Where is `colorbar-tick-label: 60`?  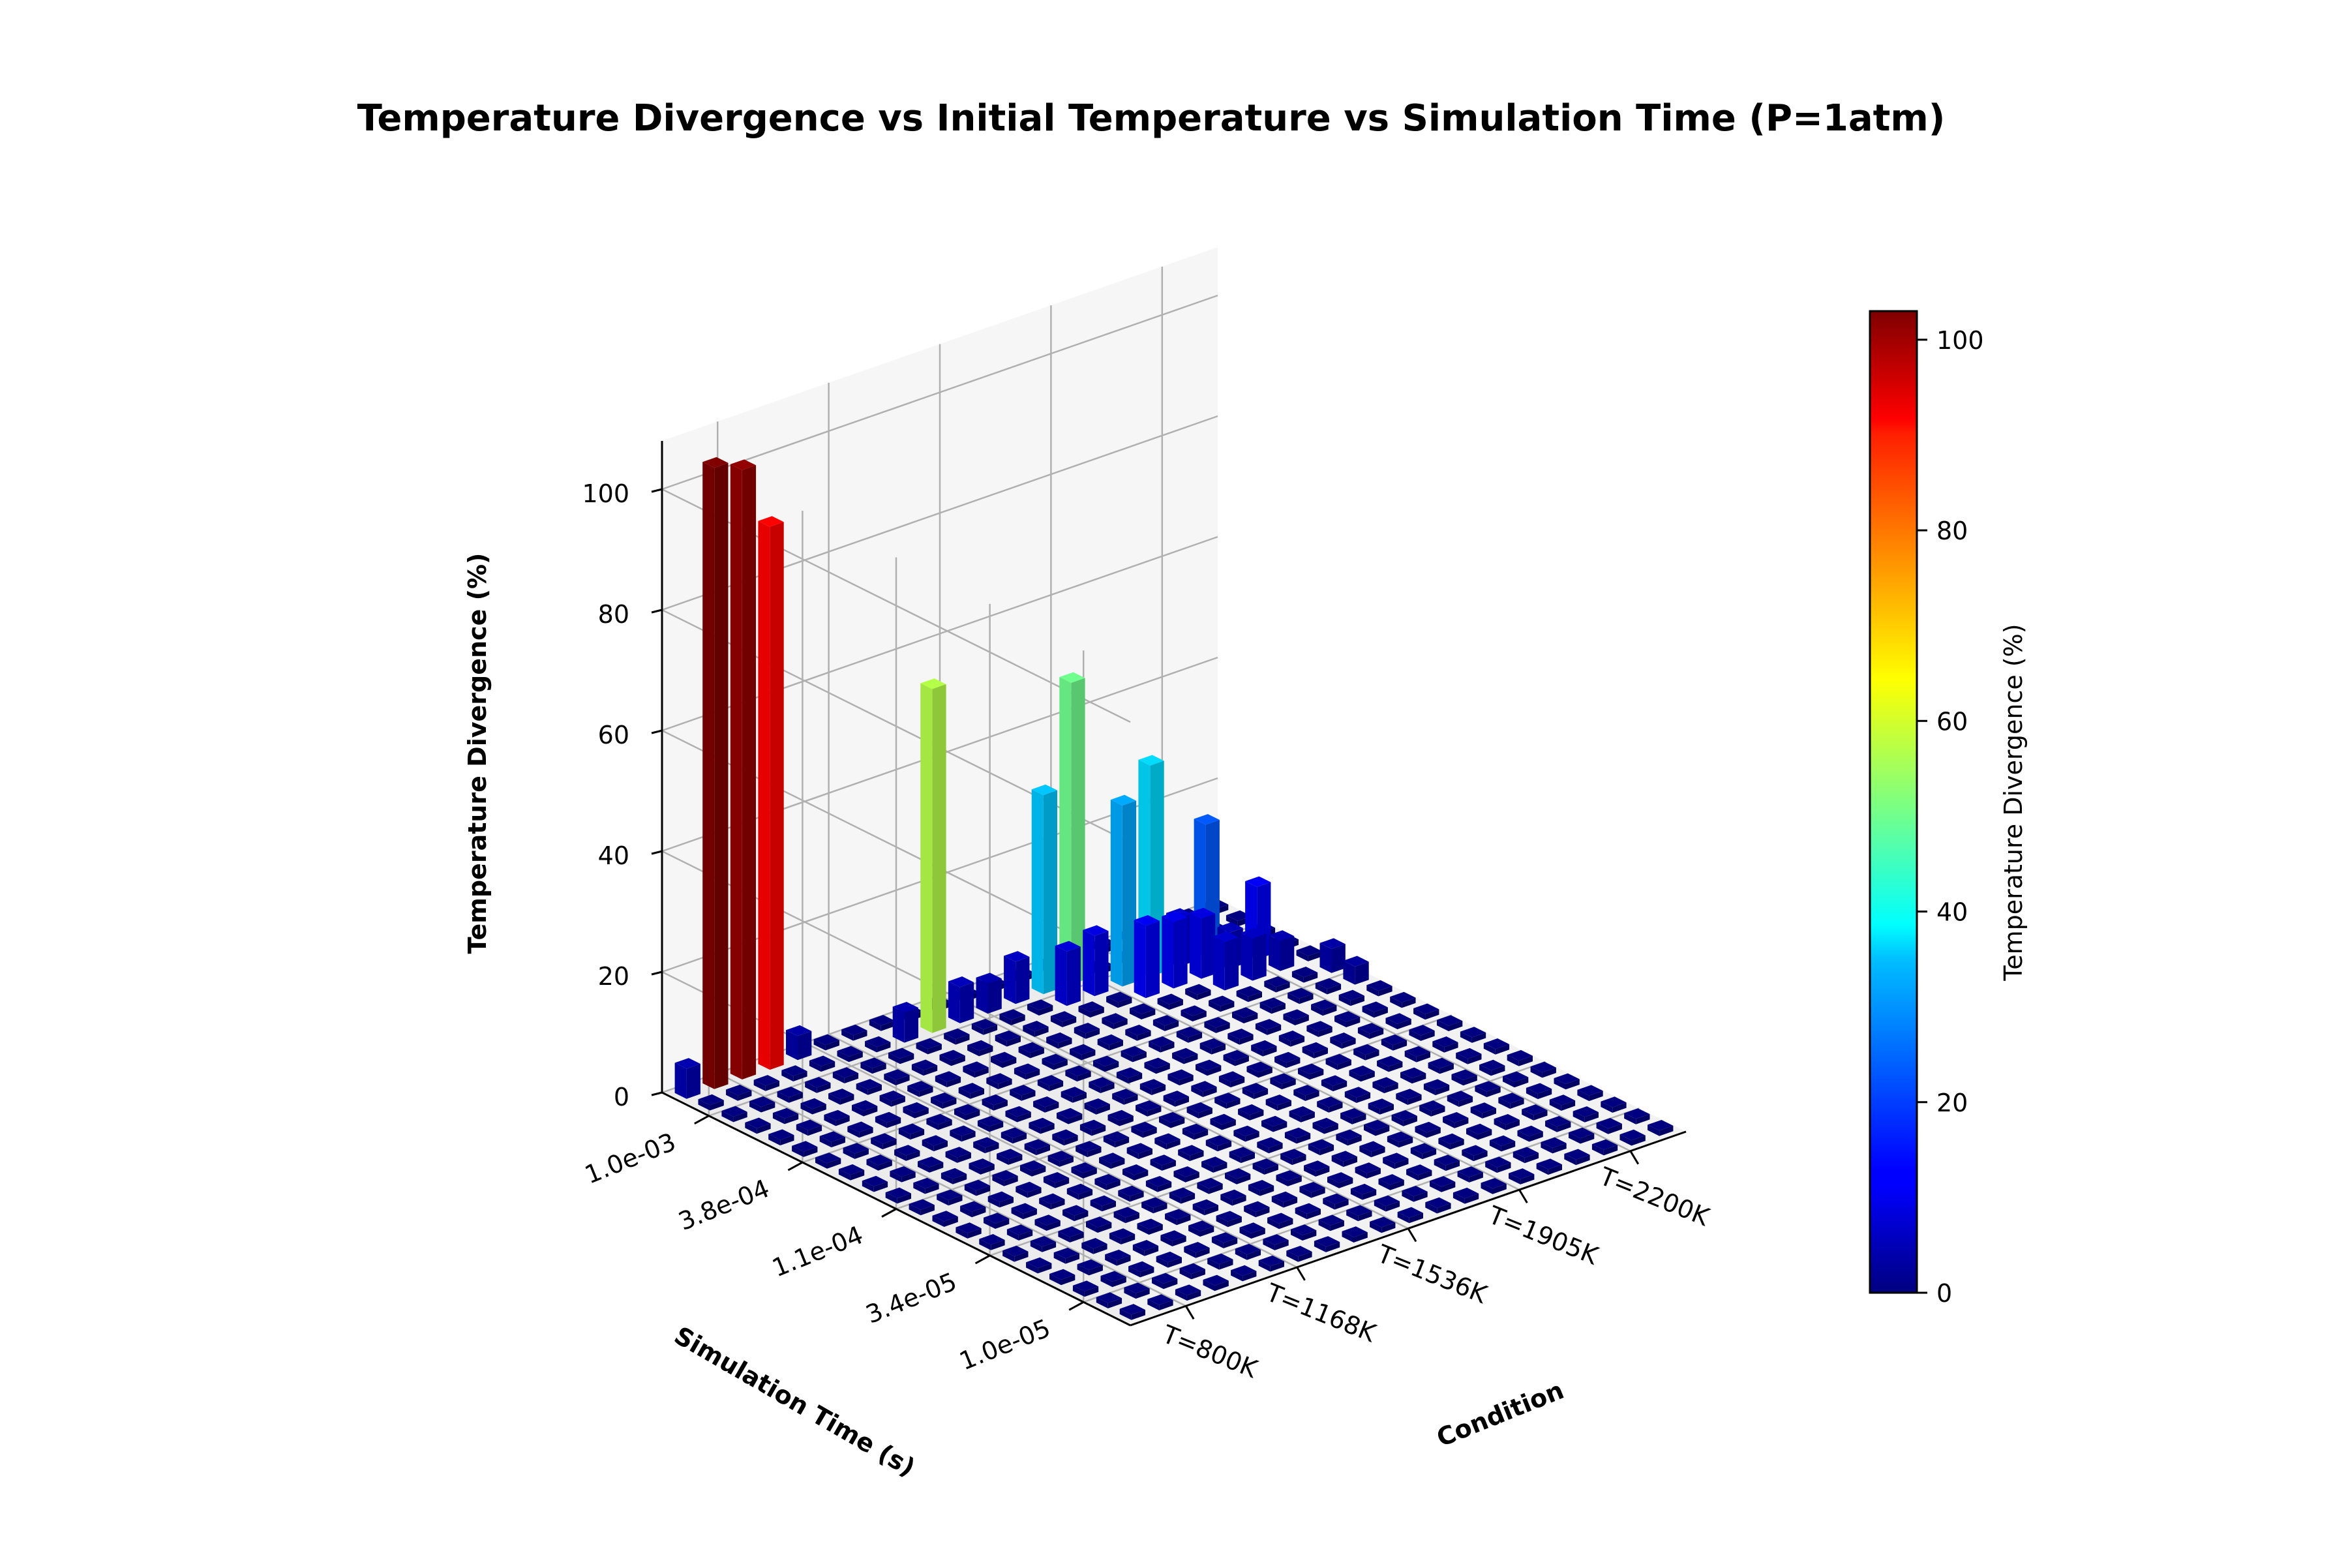 colorbar-tick-label: 60 is located at coordinates (1952, 721).